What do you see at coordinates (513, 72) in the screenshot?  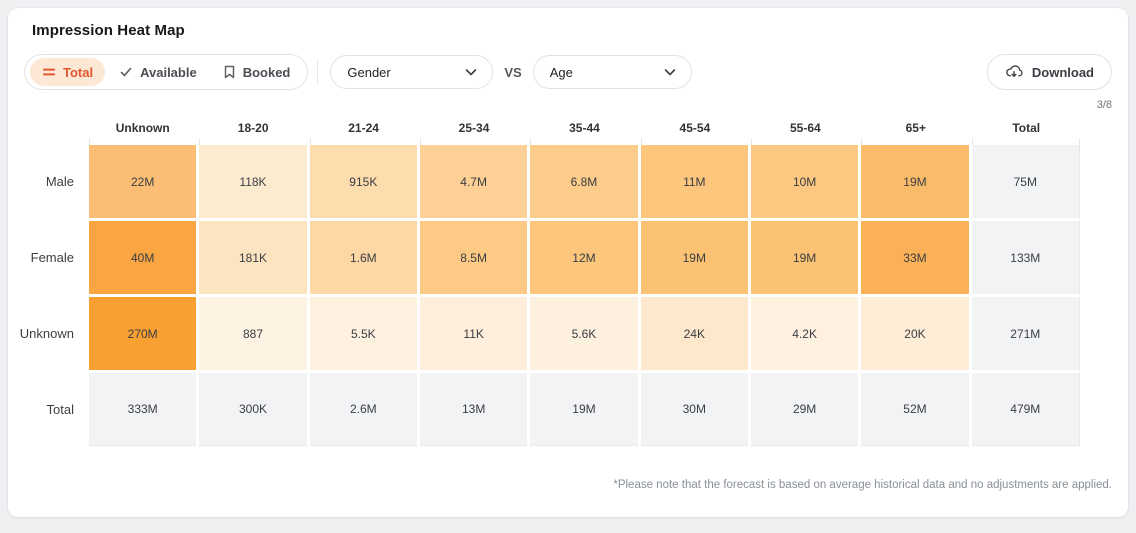 I see `vs-label: VS` at bounding box center [513, 72].